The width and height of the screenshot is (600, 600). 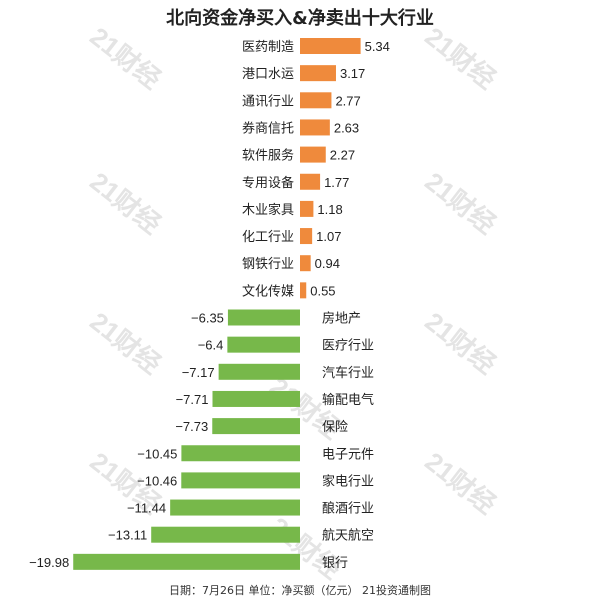 What do you see at coordinates (127, 535) in the screenshot?
I see `value-label: −13.11` at bounding box center [127, 535].